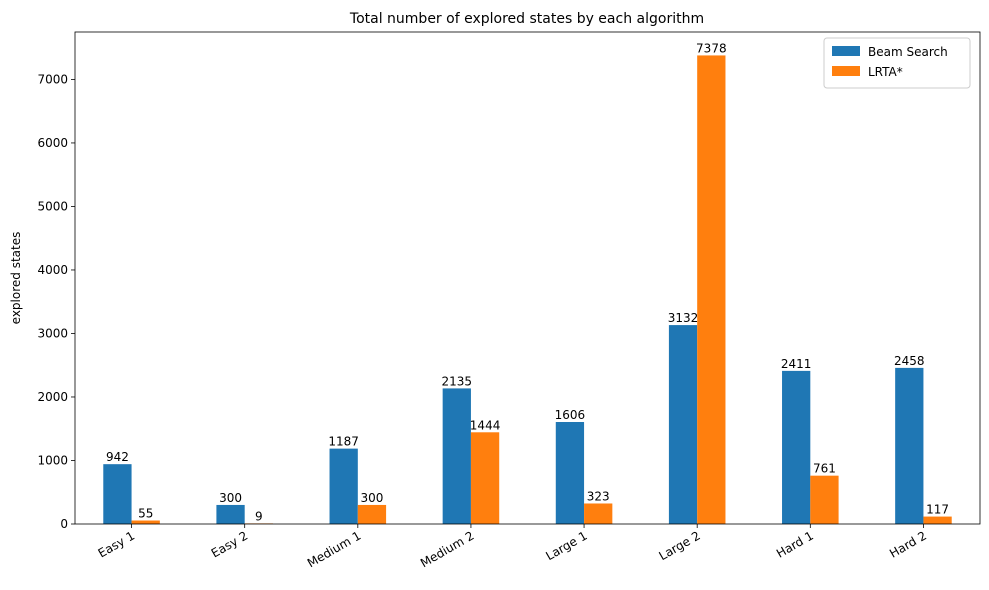 The image size is (989, 590). Describe the element at coordinates (334, 549) in the screenshot. I see `x-tick-label: Medium 1` at that location.